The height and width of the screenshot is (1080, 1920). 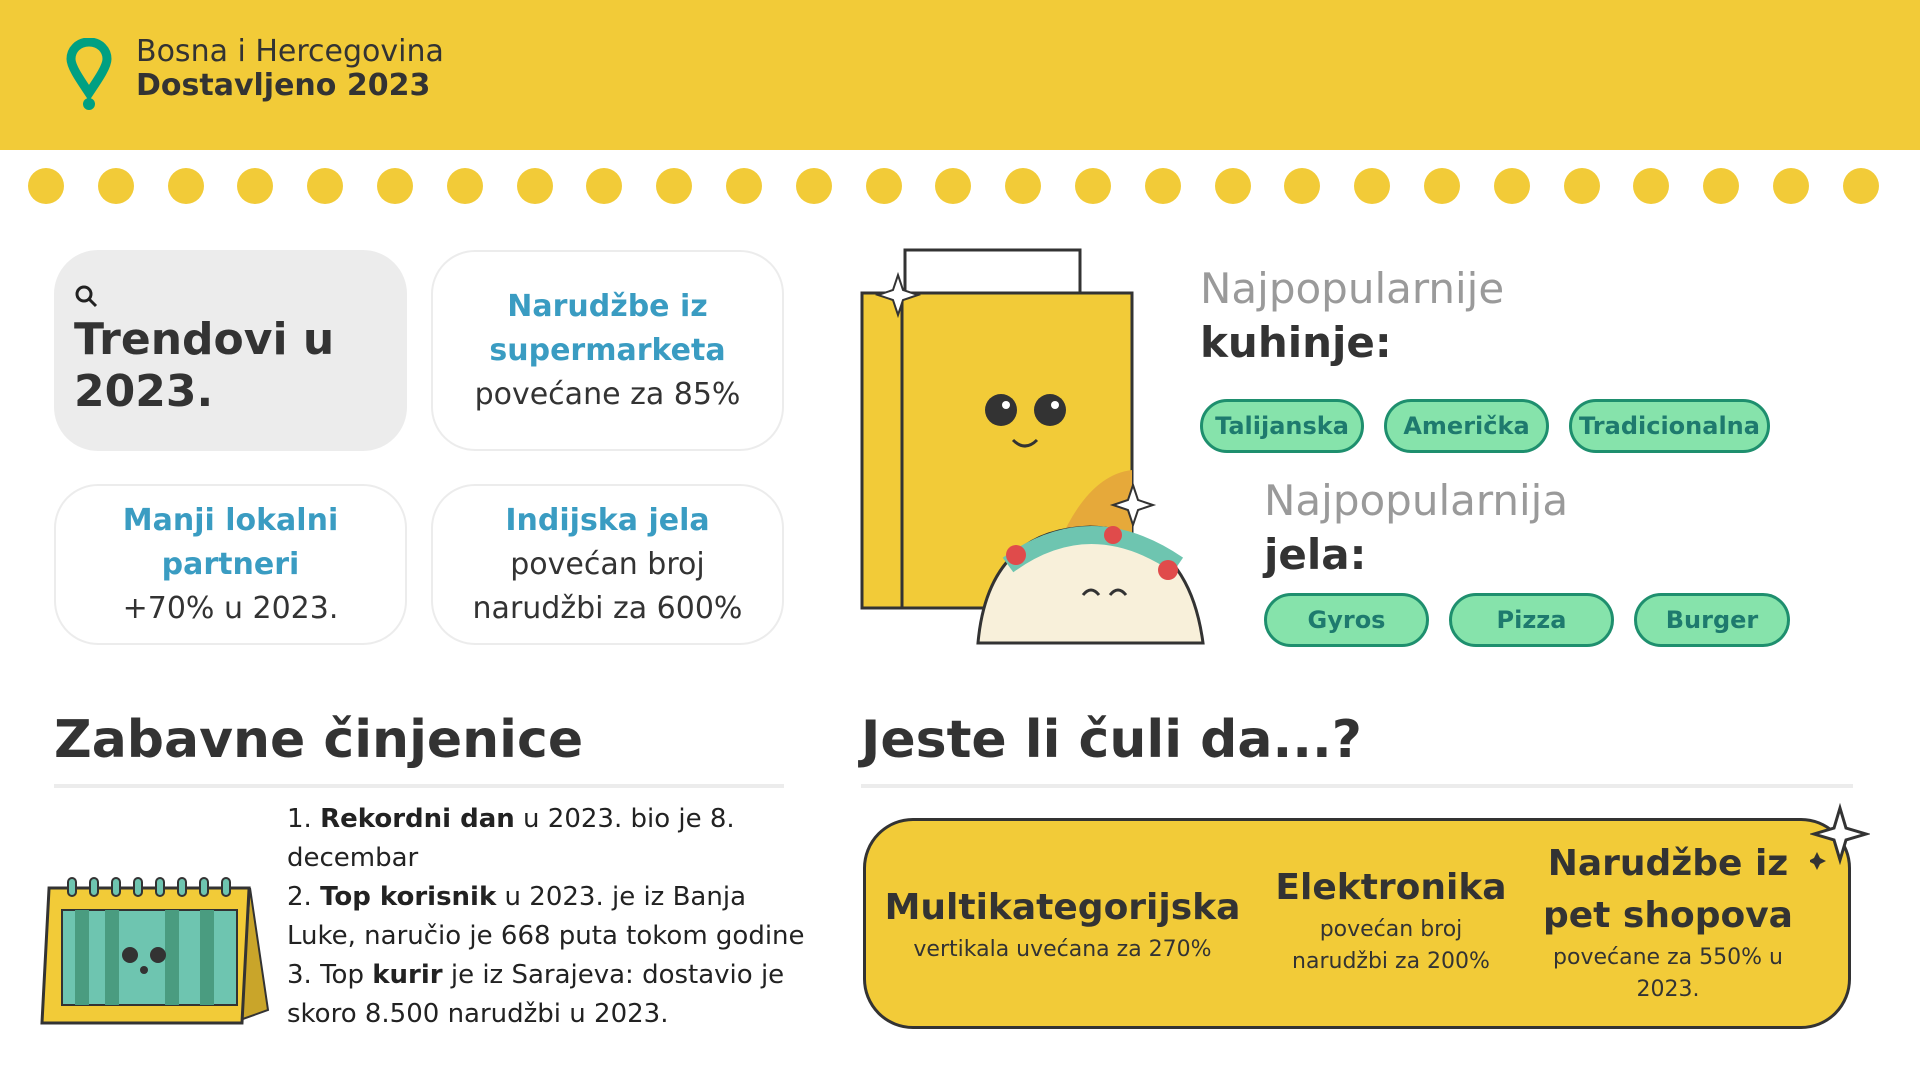 I want to click on stat-subtitle: povećane za 550% u 2023., so click(x=1668, y=973).